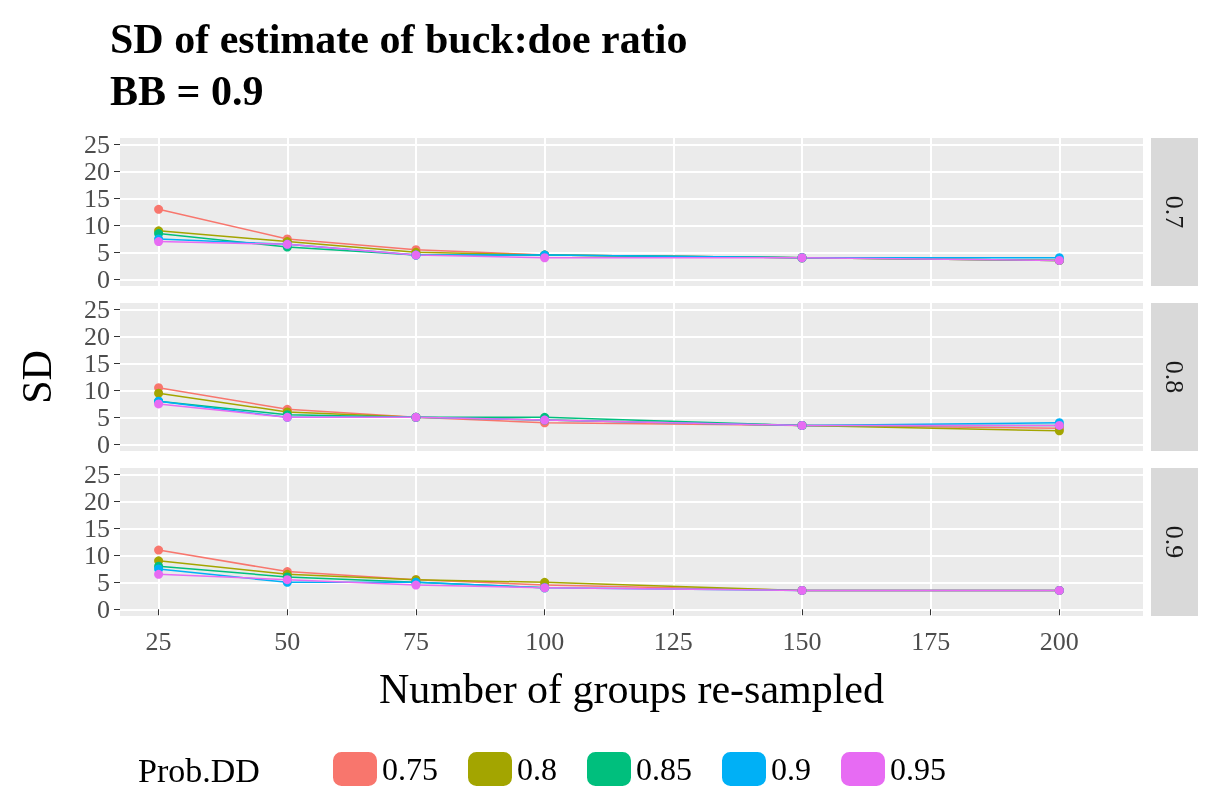 Image resolution: width=1206 pixels, height=801 pixels. Describe the element at coordinates (802, 641) in the screenshot. I see `x-tick-label: 150` at that location.